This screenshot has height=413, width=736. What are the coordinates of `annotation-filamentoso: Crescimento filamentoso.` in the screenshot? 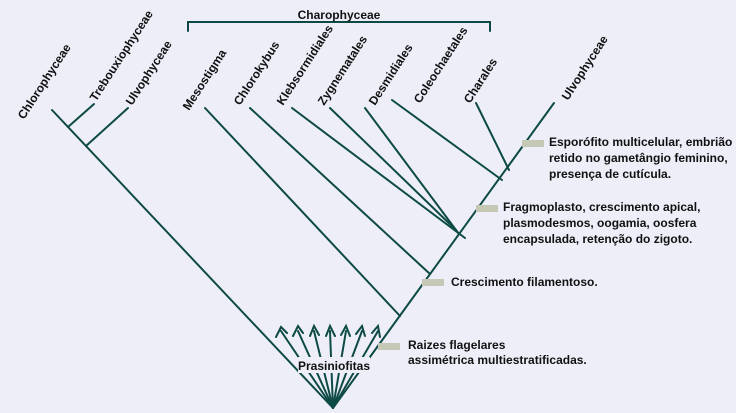 It's located at (524, 282).